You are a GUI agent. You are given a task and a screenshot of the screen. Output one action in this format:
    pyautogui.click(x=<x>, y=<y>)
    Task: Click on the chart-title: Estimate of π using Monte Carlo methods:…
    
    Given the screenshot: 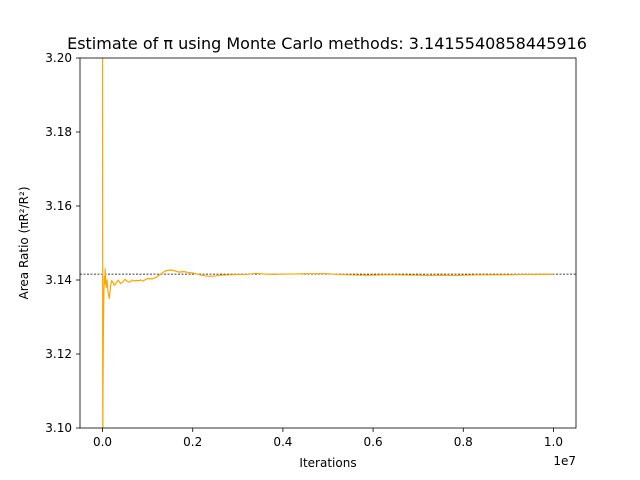 What is the action you would take?
    pyautogui.click(x=327, y=43)
    